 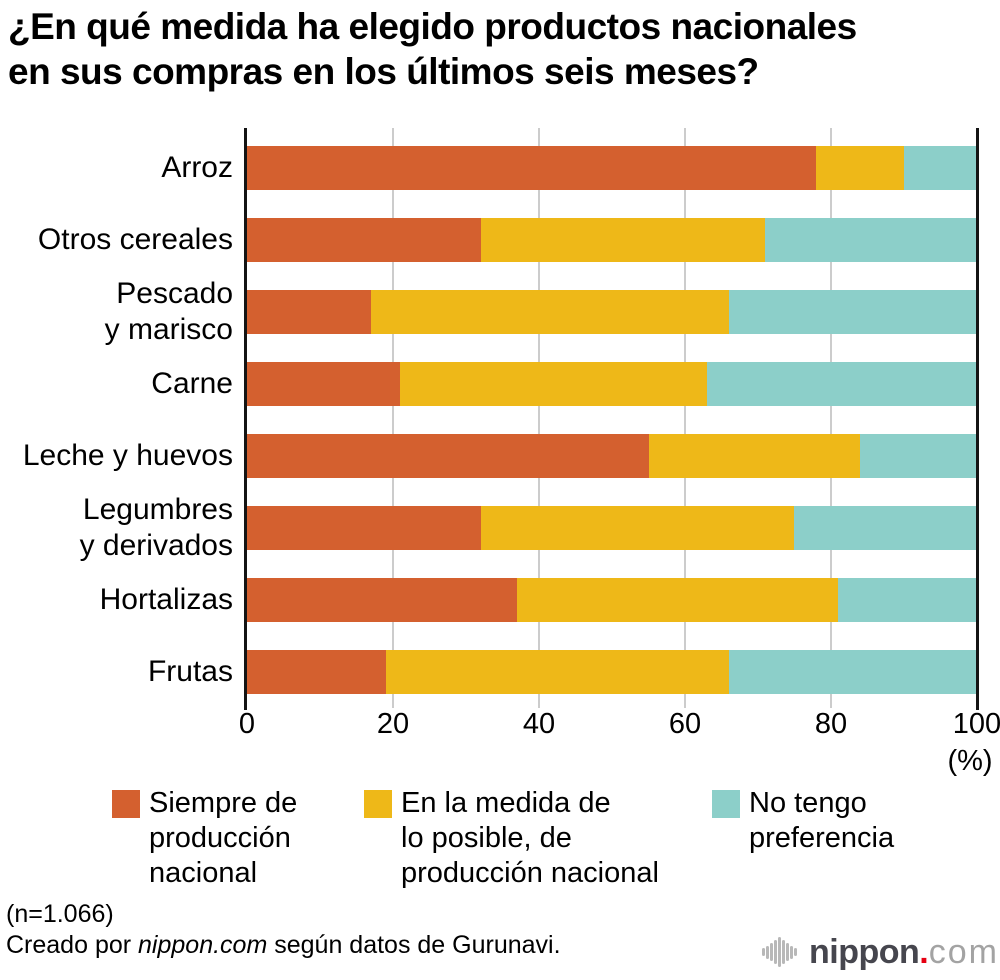 What do you see at coordinates (197, 167) in the screenshot?
I see `category-label-arroz: Arroz` at bounding box center [197, 167].